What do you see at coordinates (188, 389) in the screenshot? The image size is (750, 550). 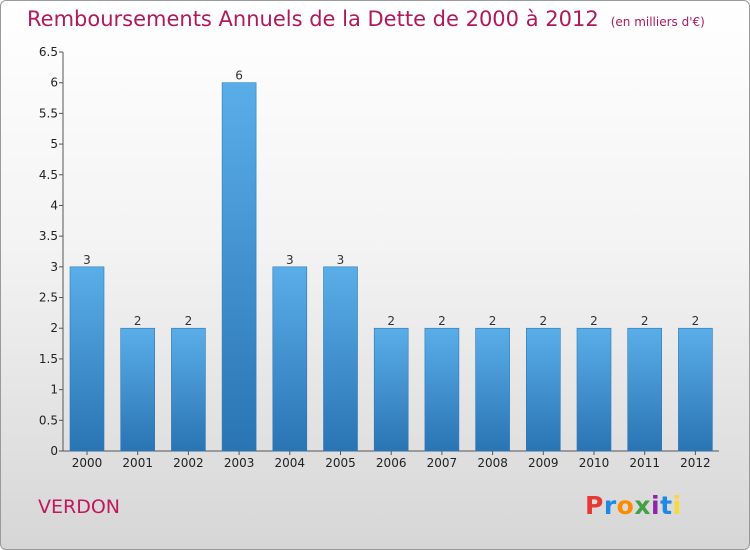 I see `bar-2002` at bounding box center [188, 389].